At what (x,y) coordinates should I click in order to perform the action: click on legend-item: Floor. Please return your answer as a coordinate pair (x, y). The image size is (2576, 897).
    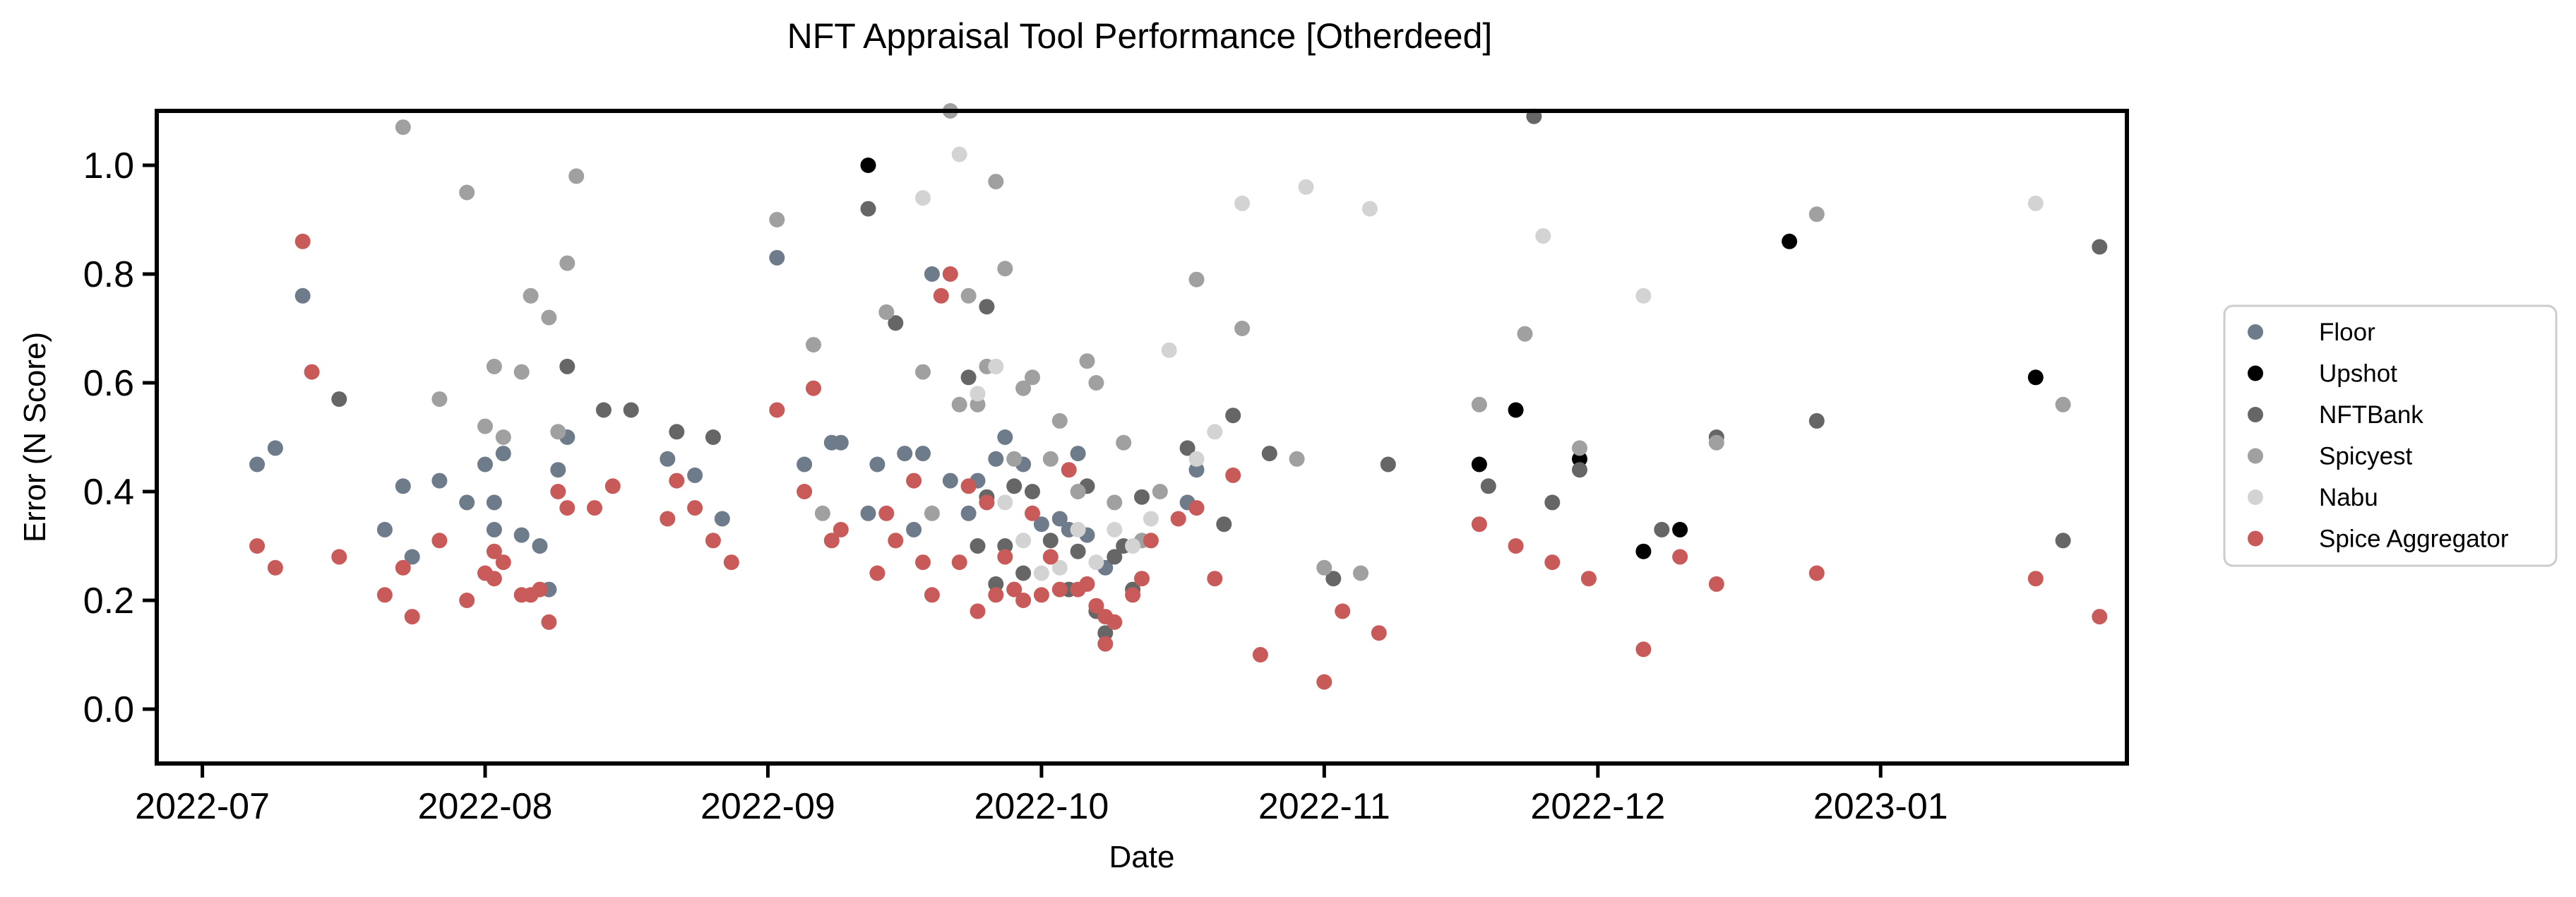
    Looking at the image, I should click on (2311, 332).